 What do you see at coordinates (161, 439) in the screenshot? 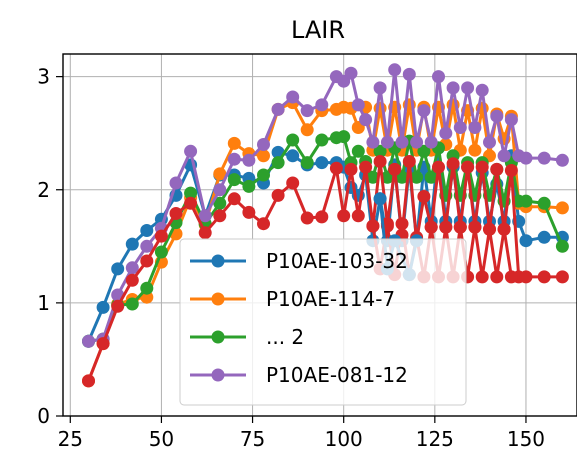
I see `x-tick-label: 50` at bounding box center [161, 439].